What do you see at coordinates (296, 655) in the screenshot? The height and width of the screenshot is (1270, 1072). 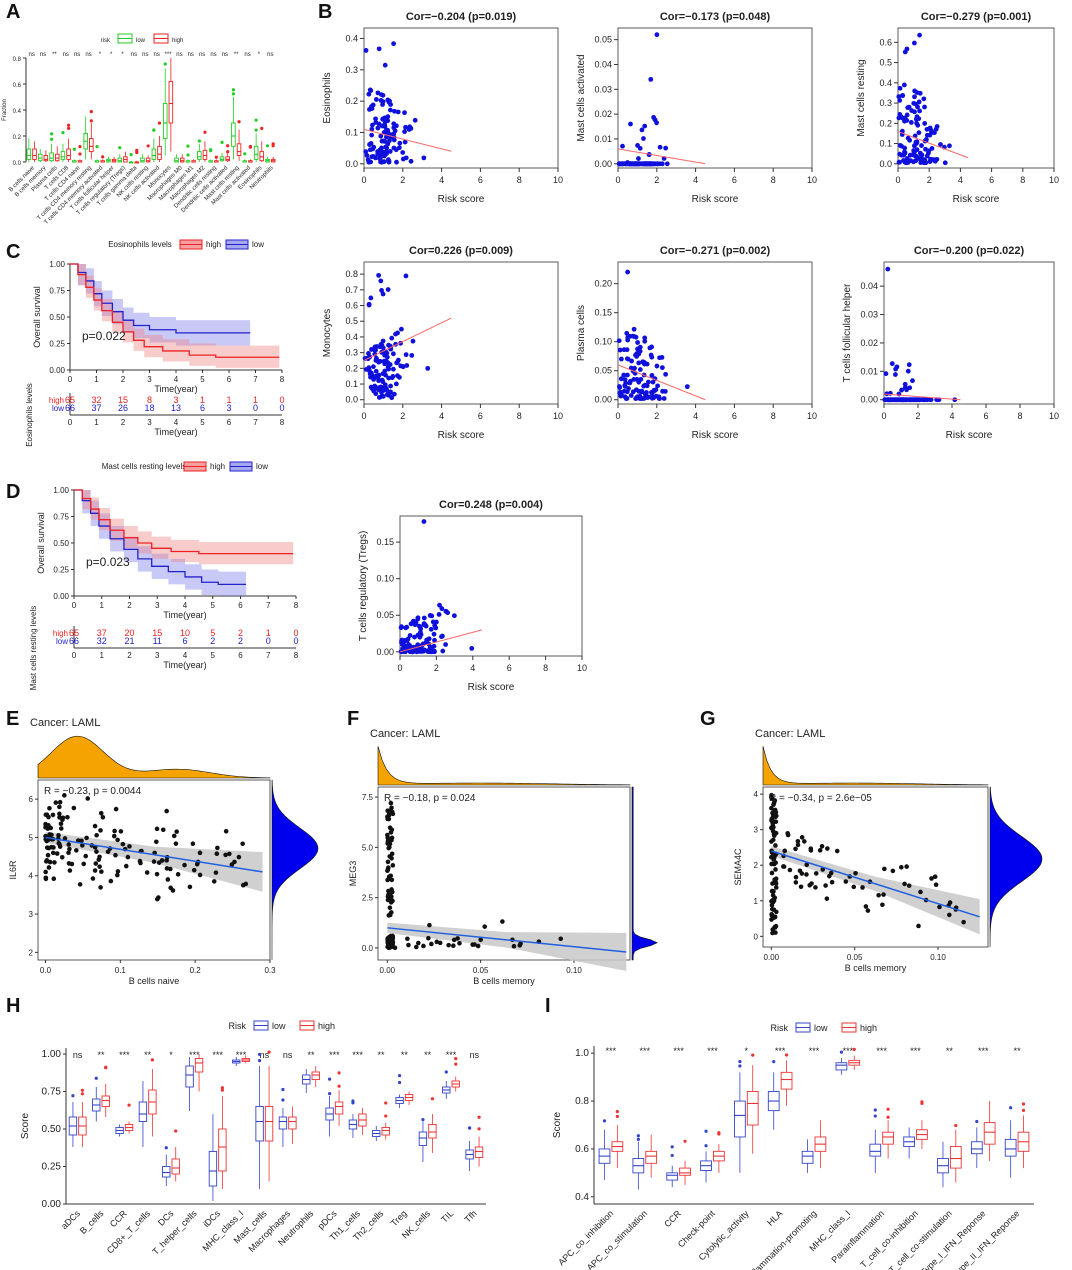 I see `risk-x-tick: 8` at bounding box center [296, 655].